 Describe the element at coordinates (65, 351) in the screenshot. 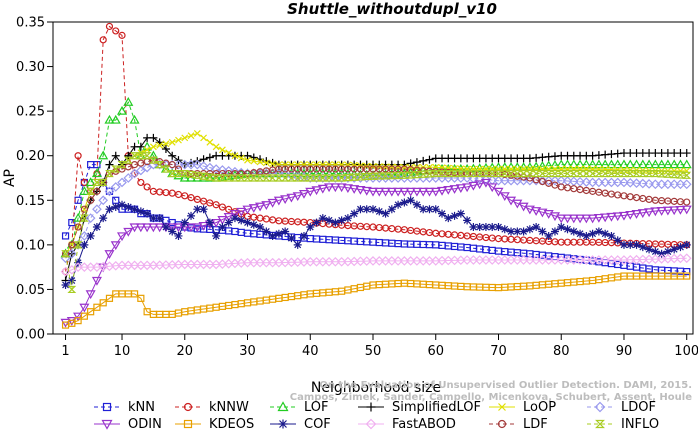

I see `x-tick-label: 1` at that location.